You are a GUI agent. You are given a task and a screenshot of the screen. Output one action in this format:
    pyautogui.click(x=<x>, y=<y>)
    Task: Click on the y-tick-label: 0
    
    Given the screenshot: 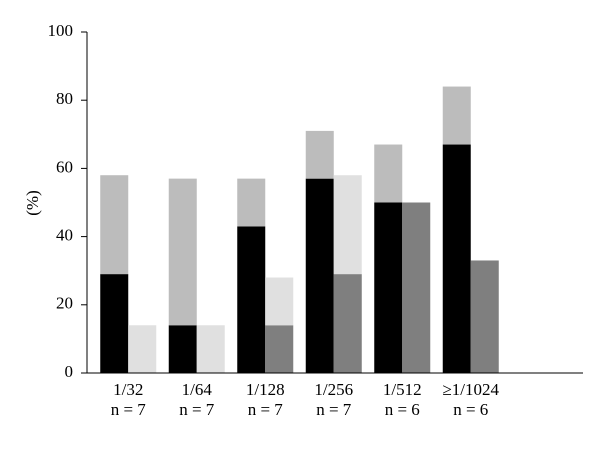 What is the action you would take?
    pyautogui.click(x=69, y=371)
    